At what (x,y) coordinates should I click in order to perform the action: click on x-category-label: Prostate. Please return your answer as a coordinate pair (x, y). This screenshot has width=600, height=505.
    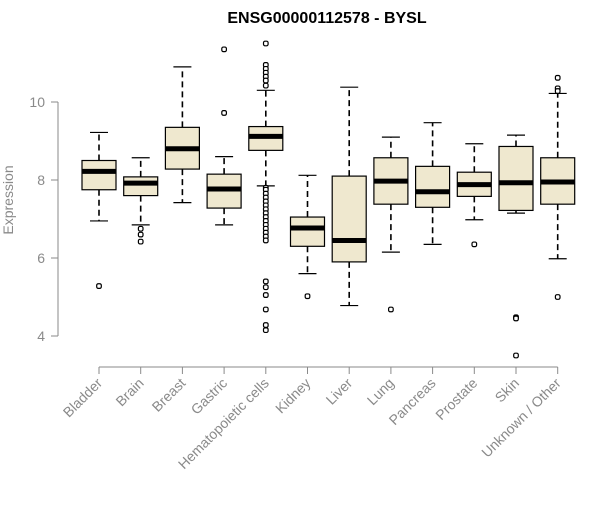
    Looking at the image, I should click on (456, 399).